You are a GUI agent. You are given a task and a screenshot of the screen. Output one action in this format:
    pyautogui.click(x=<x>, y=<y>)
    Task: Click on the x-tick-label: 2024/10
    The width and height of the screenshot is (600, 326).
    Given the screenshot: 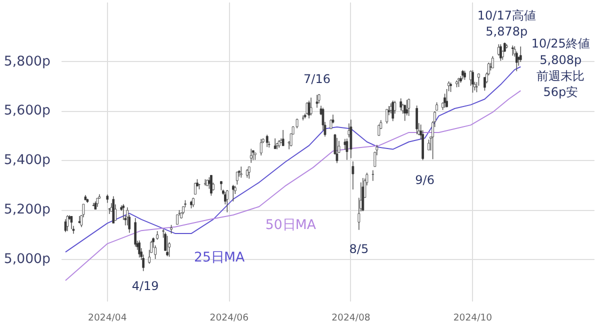 What is the action you would take?
    pyautogui.click(x=472, y=318)
    